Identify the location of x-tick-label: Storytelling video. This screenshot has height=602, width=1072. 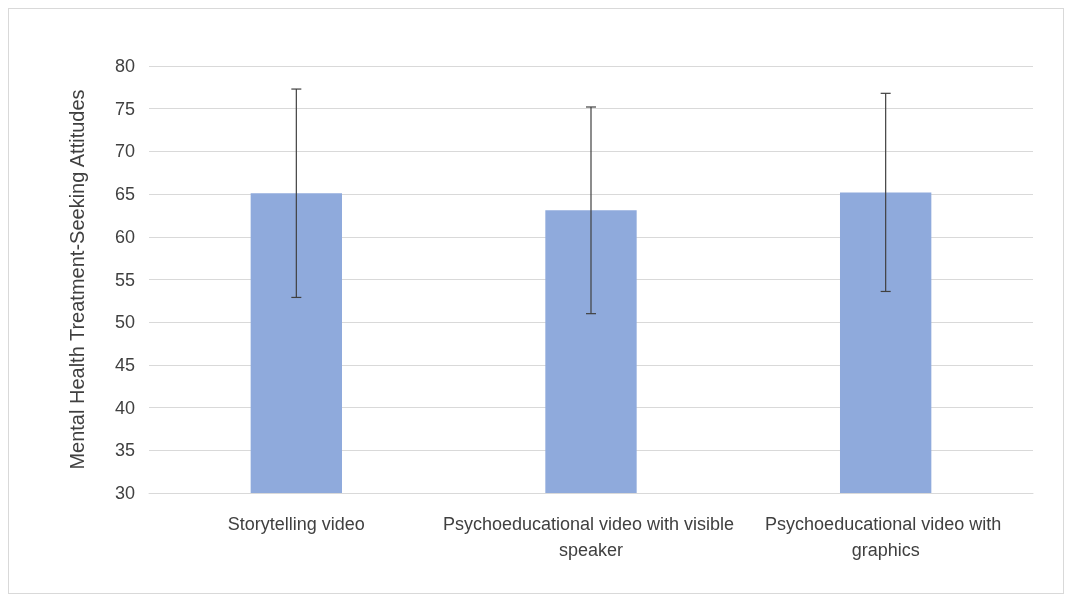
(296, 524).